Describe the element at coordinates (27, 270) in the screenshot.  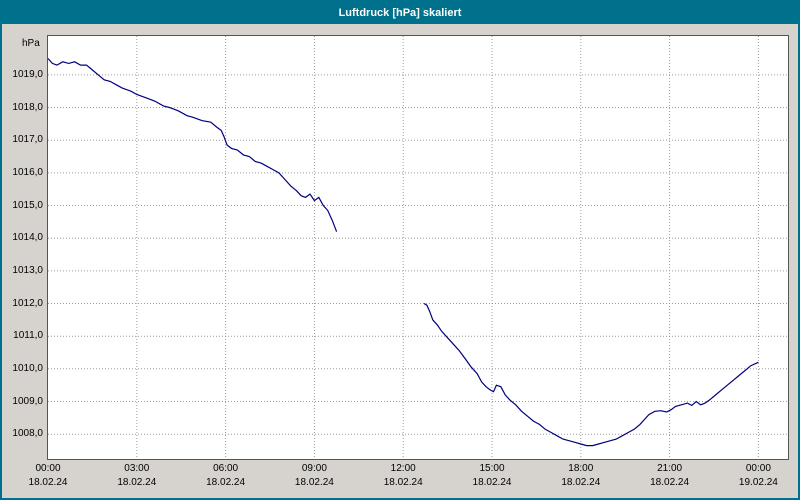
I see `y-tick-label: 1013,0` at that location.